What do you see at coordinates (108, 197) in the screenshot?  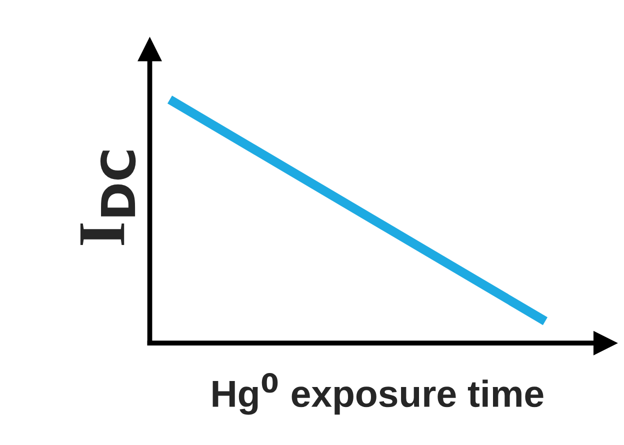 I see `y-axis-title: I$_{DC}$` at bounding box center [108, 197].